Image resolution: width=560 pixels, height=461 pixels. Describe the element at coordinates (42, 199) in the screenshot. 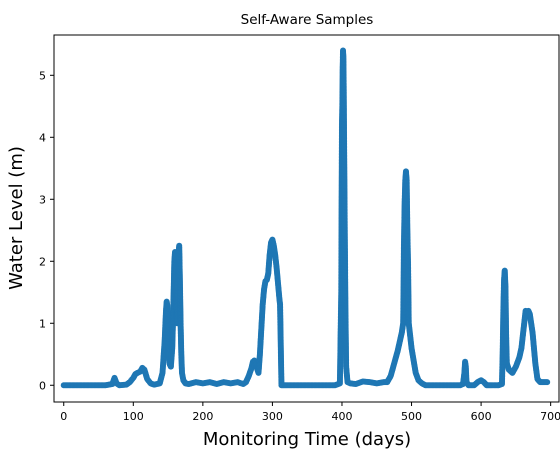

I see `y-tick-label: 3` at that location.